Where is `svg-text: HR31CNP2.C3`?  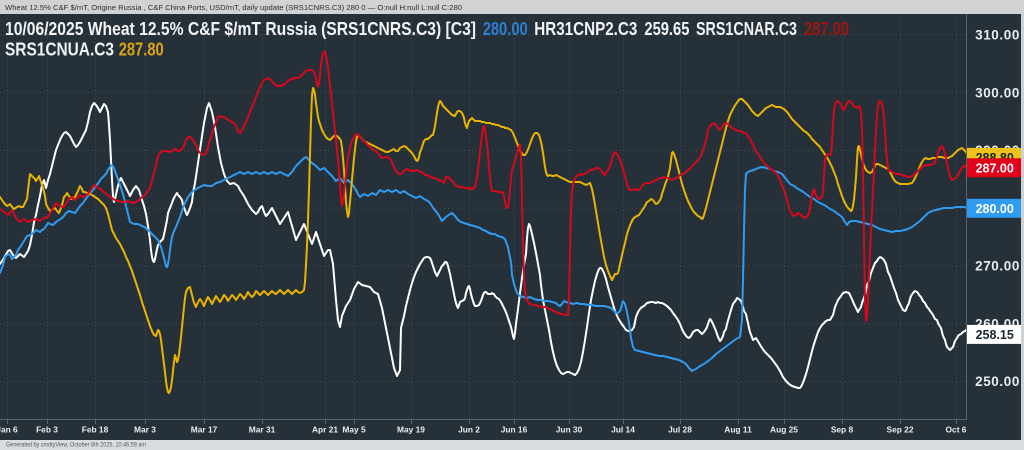
svg-text: HR31CNP2.C3 is located at coordinates (585, 29).